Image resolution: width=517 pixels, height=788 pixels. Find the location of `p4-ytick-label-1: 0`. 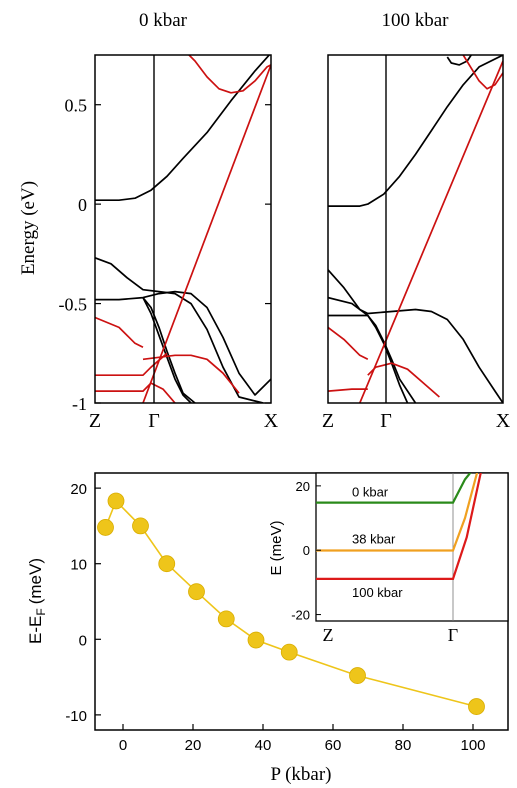

p4-ytick-label-1: 0 is located at coordinates (306, 550).